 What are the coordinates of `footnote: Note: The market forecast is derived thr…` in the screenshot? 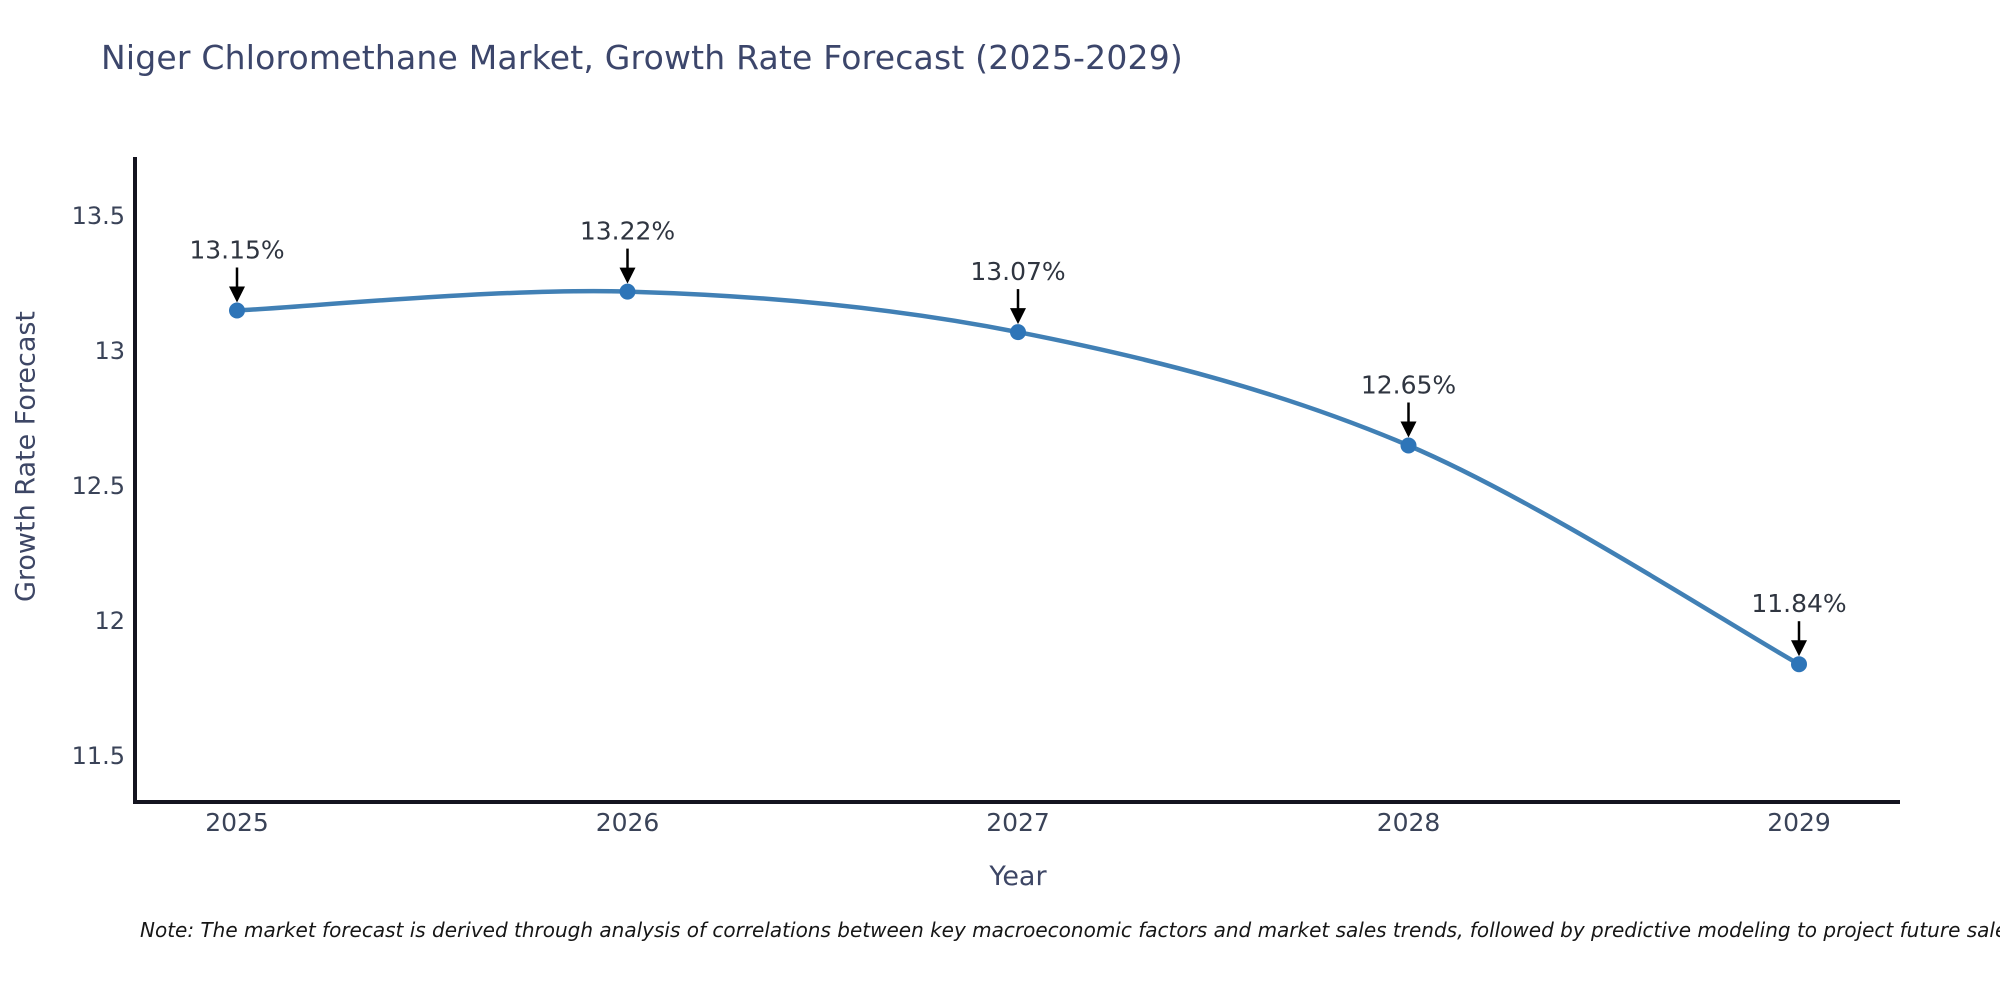 It's located at (1070, 930).